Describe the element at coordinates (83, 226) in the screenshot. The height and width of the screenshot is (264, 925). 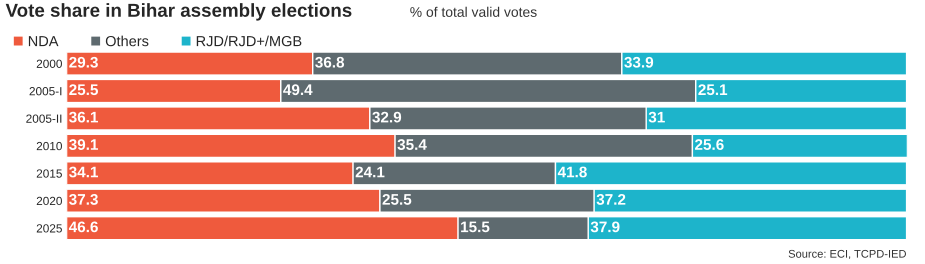
I see `data-label: 46.6` at that location.